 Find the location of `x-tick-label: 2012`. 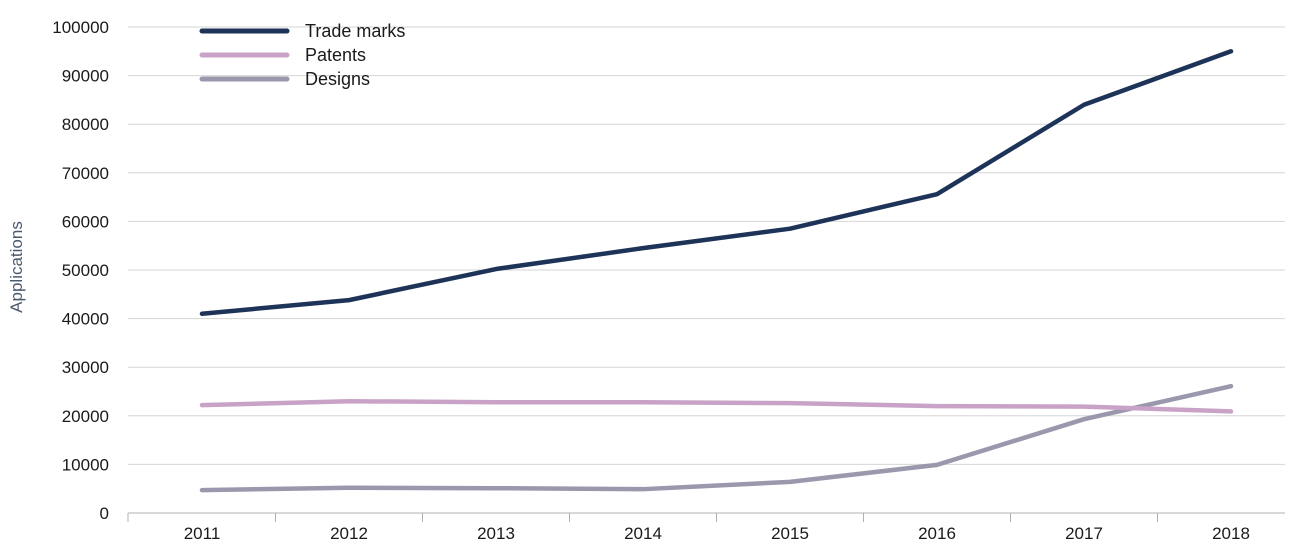

x-tick-label: 2012 is located at coordinates (349, 533).